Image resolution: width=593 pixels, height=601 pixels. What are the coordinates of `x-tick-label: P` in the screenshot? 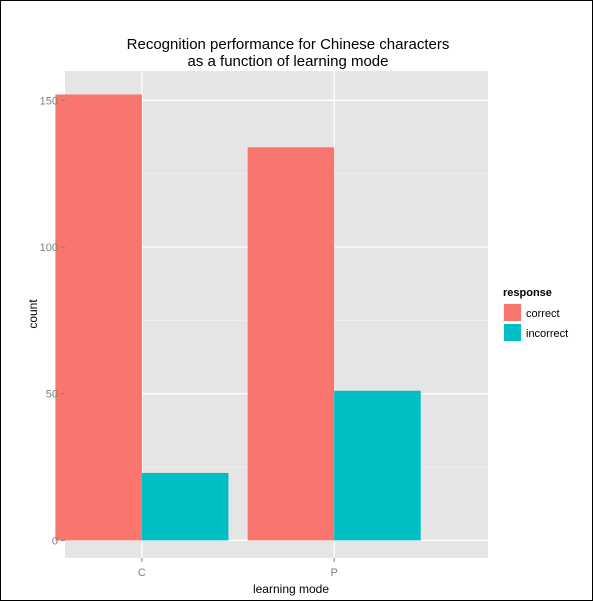 It's located at (334, 573).